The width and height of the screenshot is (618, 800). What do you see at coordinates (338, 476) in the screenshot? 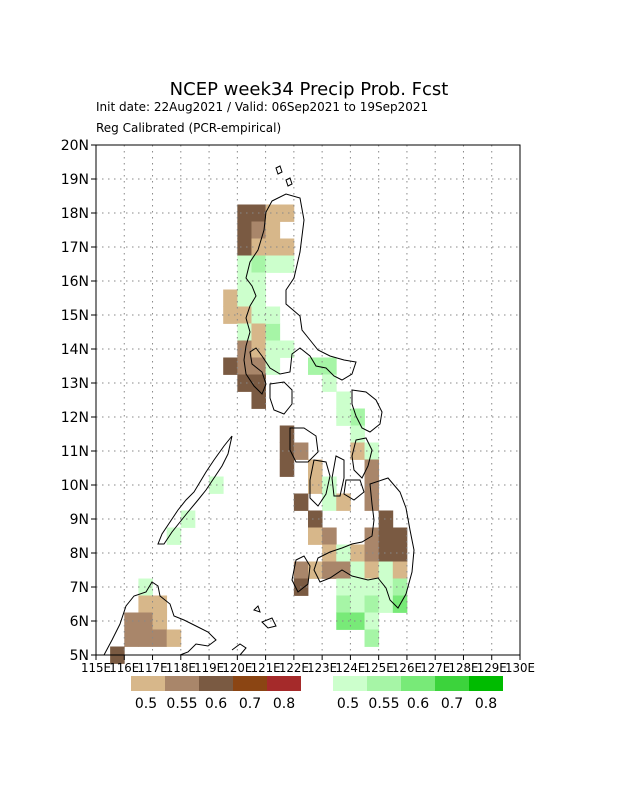
I see `cebu-coast` at bounding box center [338, 476].